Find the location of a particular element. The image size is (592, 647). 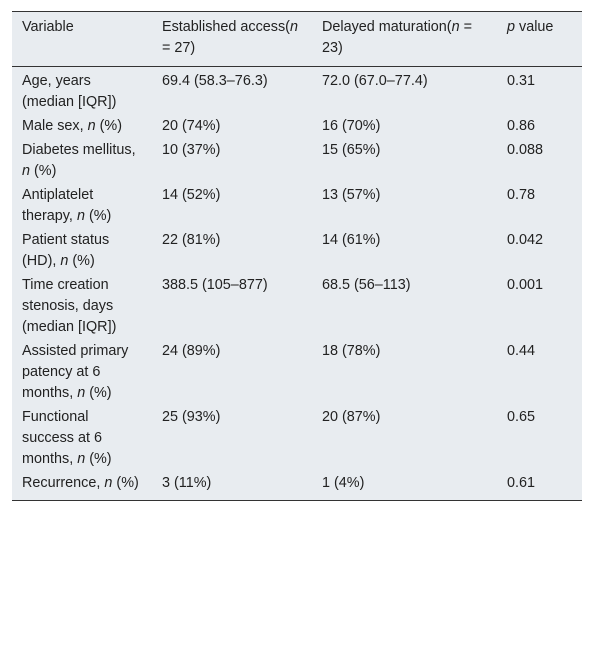

text: value is located at coordinates (534, 27).